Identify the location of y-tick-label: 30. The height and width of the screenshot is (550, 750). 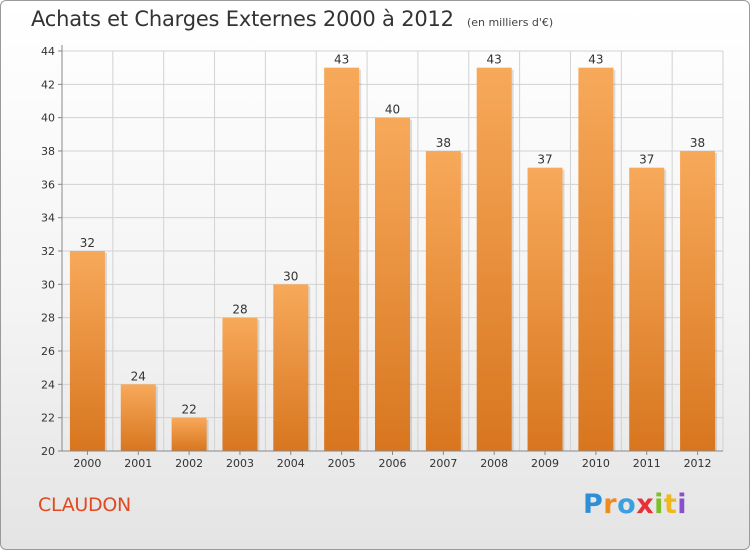
(48, 284).